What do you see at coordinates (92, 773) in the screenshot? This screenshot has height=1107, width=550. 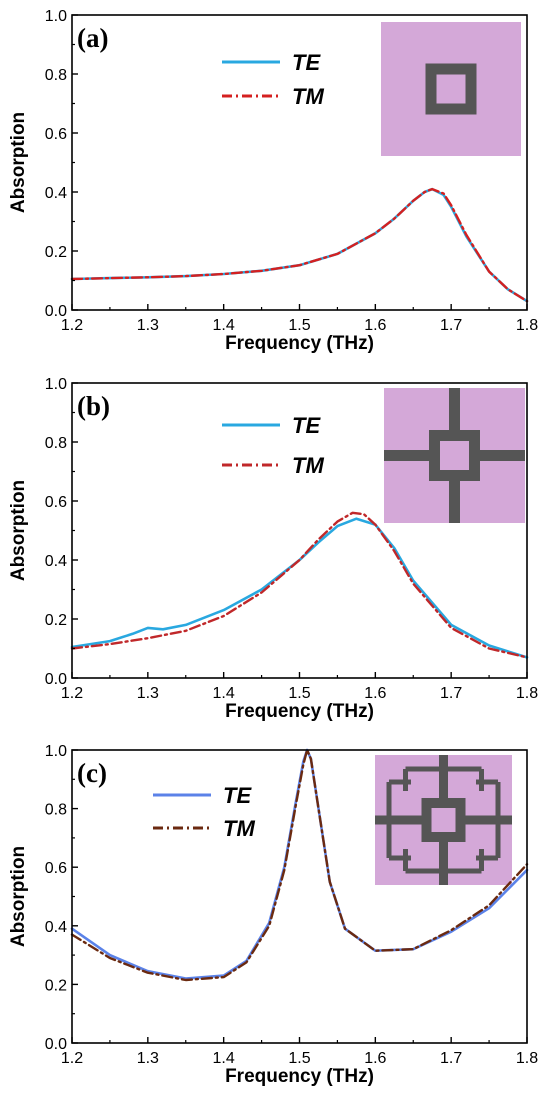 I see `panel-label: (c)` at bounding box center [92, 773].